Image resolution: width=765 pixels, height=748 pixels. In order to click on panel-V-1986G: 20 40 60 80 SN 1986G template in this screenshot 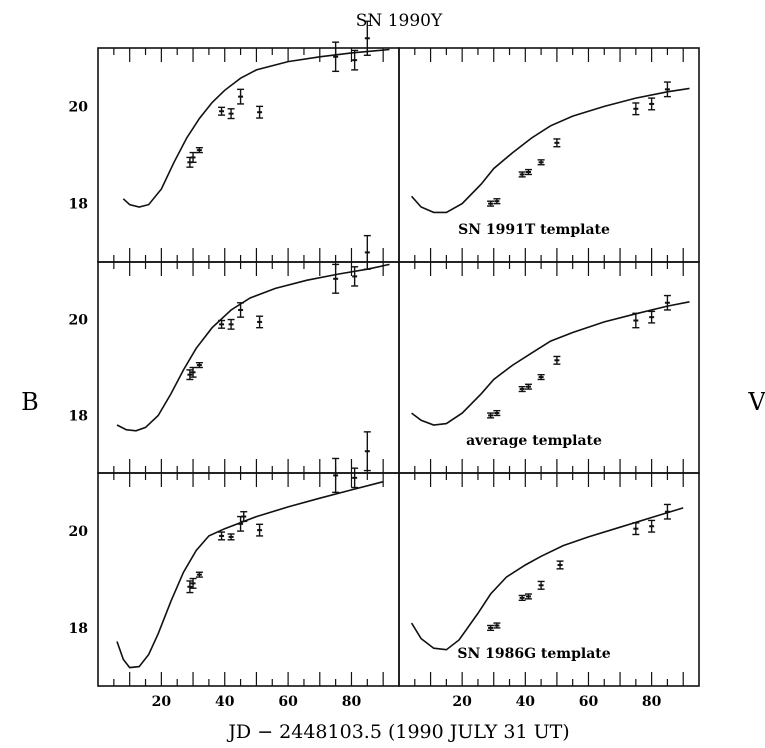, I will do `click(549, 591)`.